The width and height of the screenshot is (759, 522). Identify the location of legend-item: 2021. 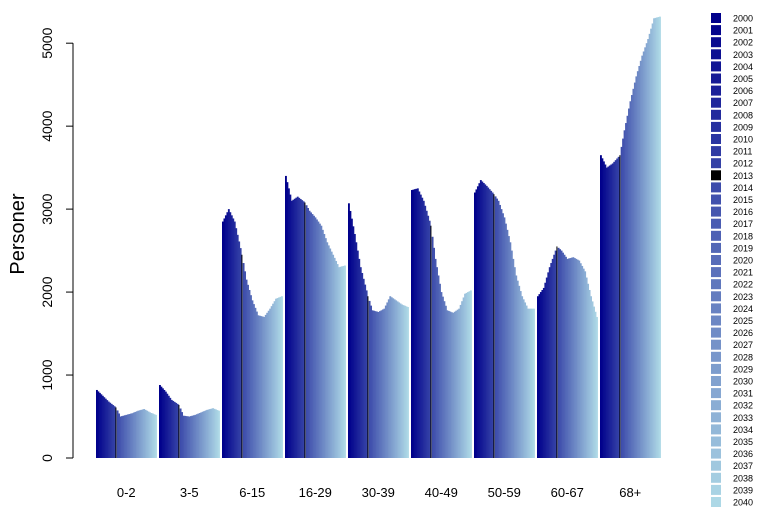
(732, 272).